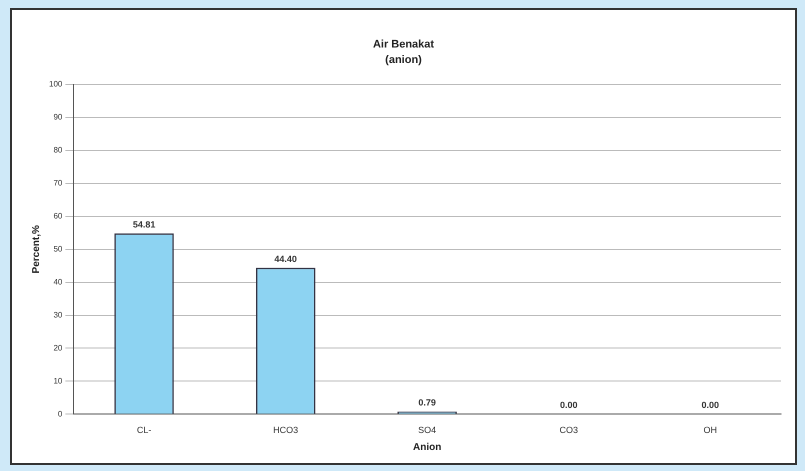 The height and width of the screenshot is (471, 805). I want to click on x-tick-label: HCO3, so click(285, 430).